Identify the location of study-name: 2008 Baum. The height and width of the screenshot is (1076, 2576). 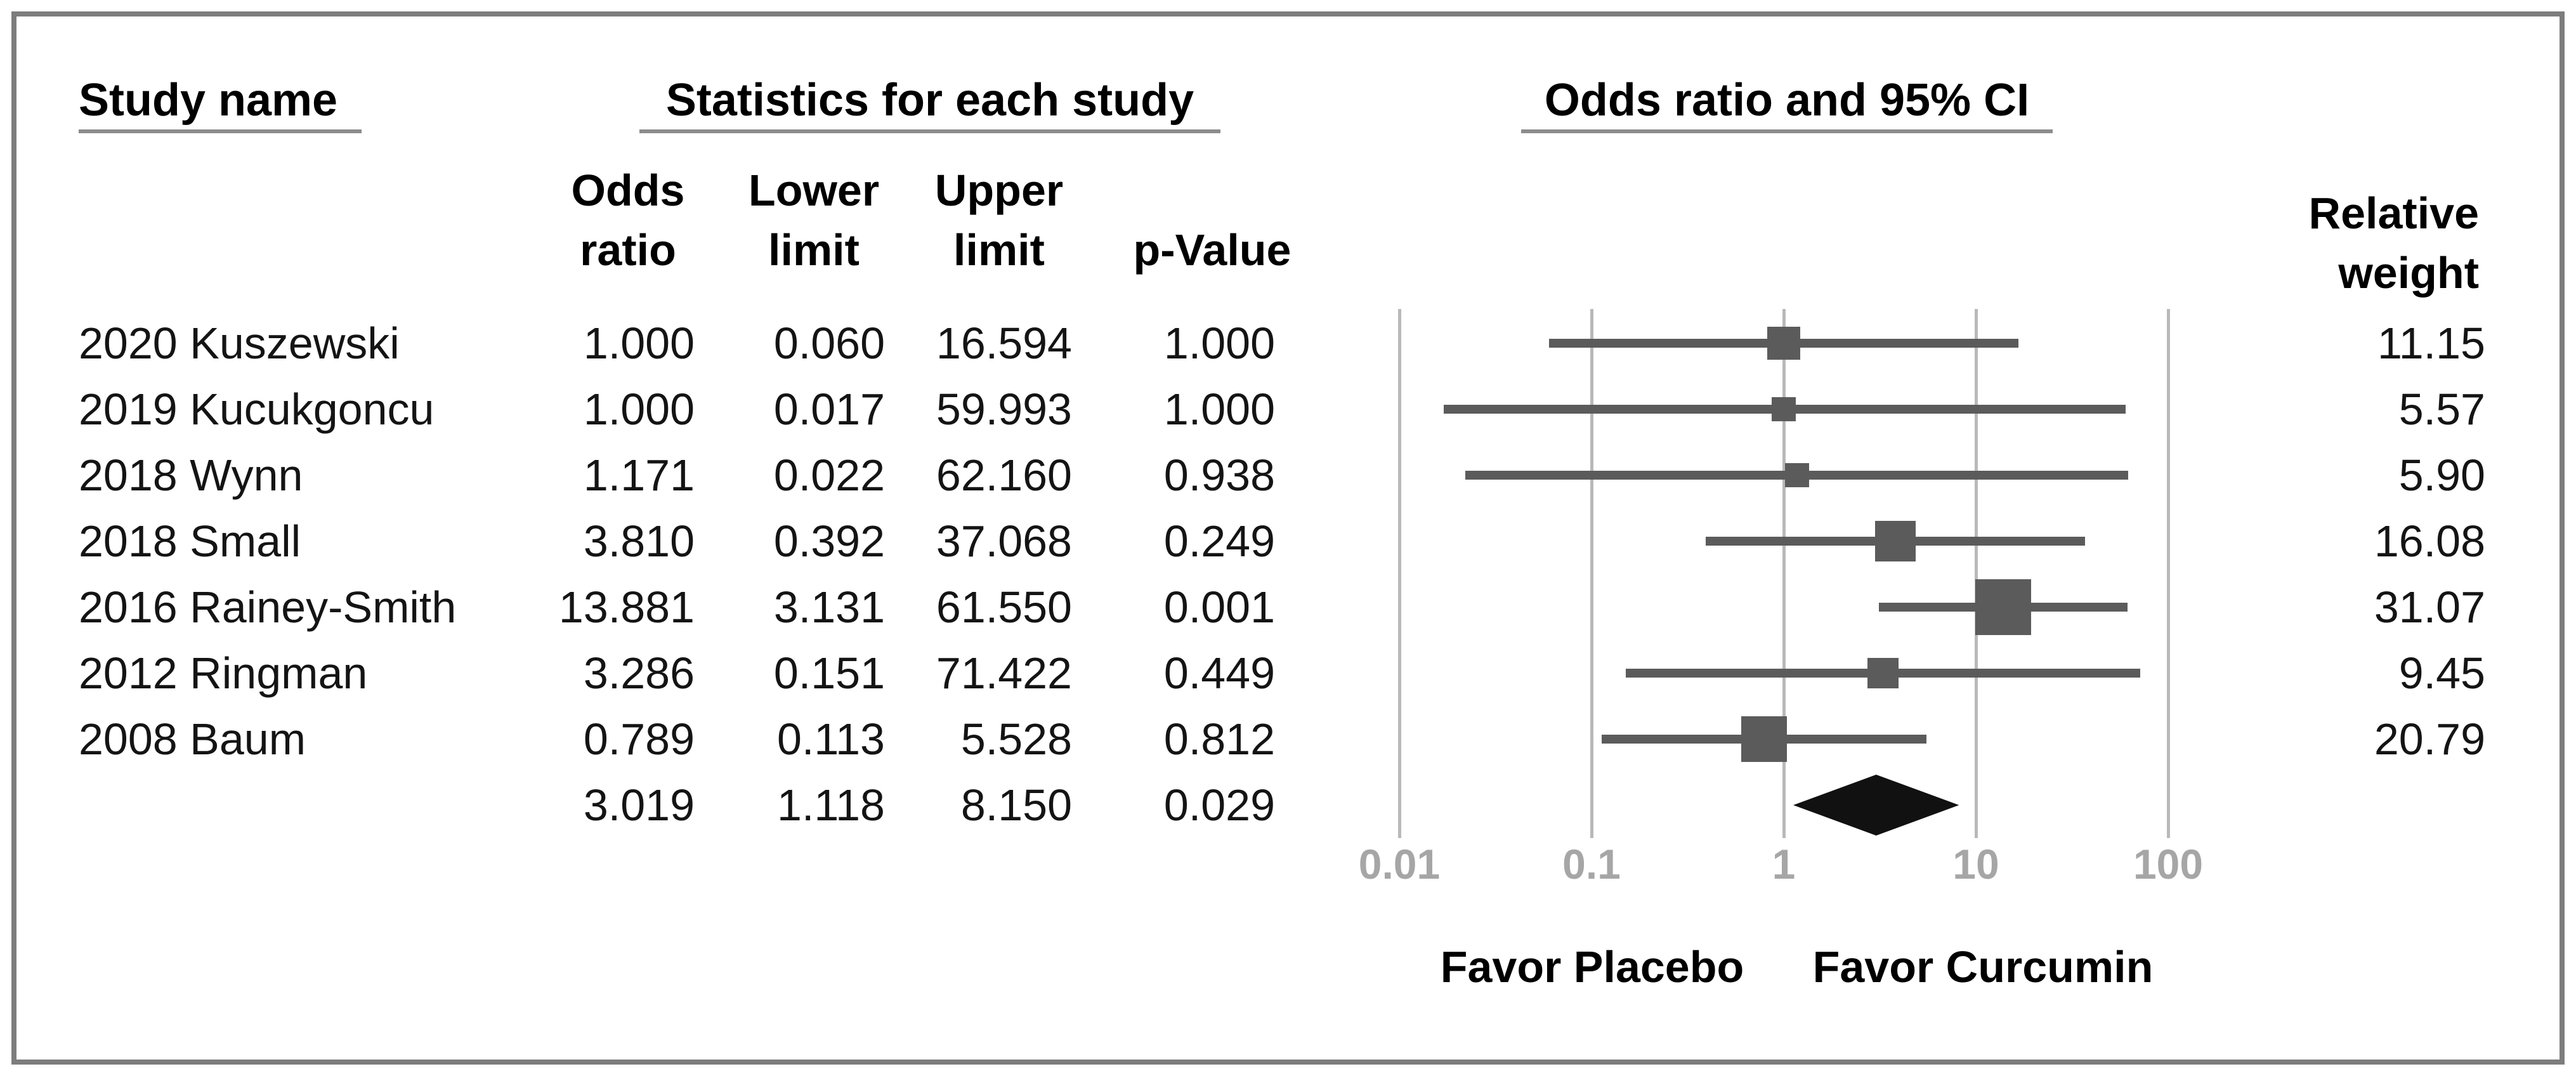
(193, 739).